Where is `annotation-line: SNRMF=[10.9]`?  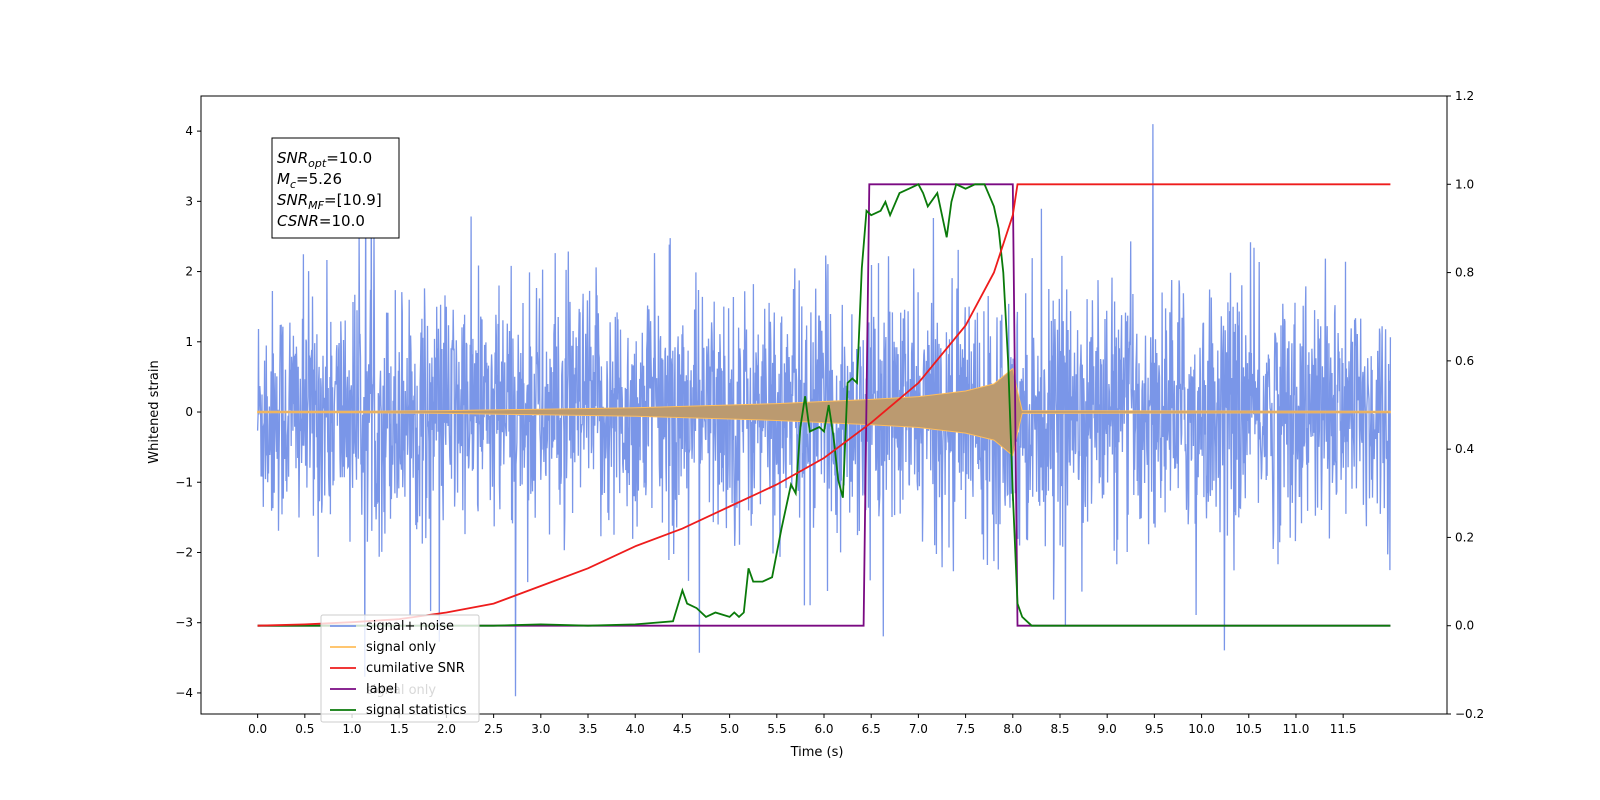
annotation-line: SNRMF=[10.9] is located at coordinates (329, 201).